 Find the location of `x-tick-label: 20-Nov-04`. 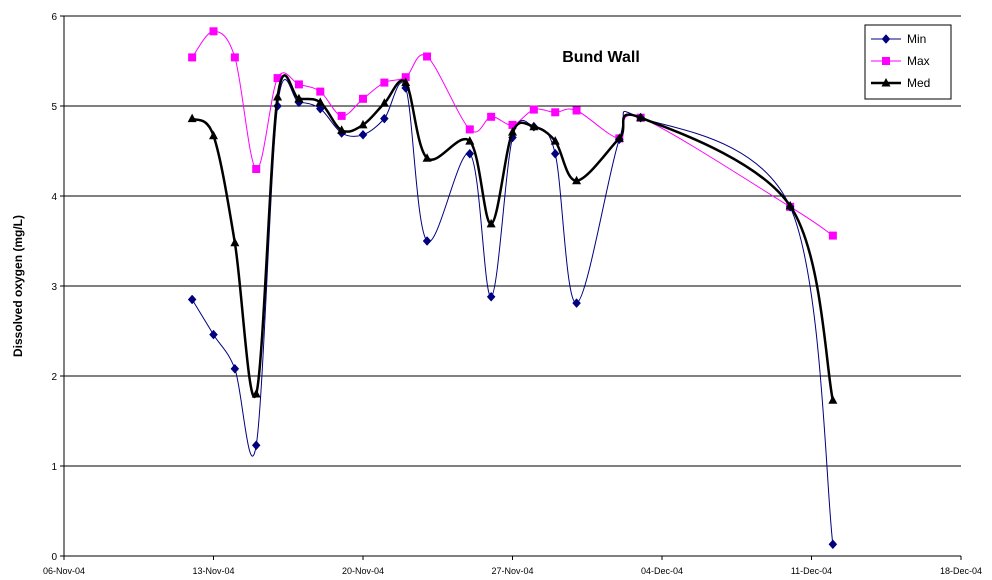

x-tick-label: 20-Nov-04 is located at coordinates (363, 571).